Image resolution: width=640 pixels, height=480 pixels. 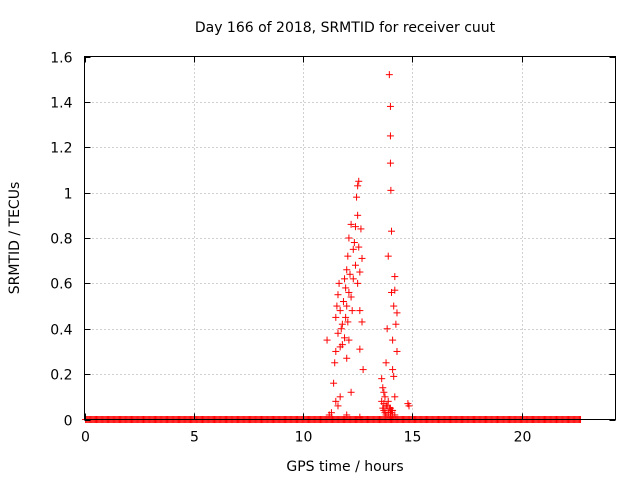 I want to click on x-tick-label: 5, so click(x=194, y=438).